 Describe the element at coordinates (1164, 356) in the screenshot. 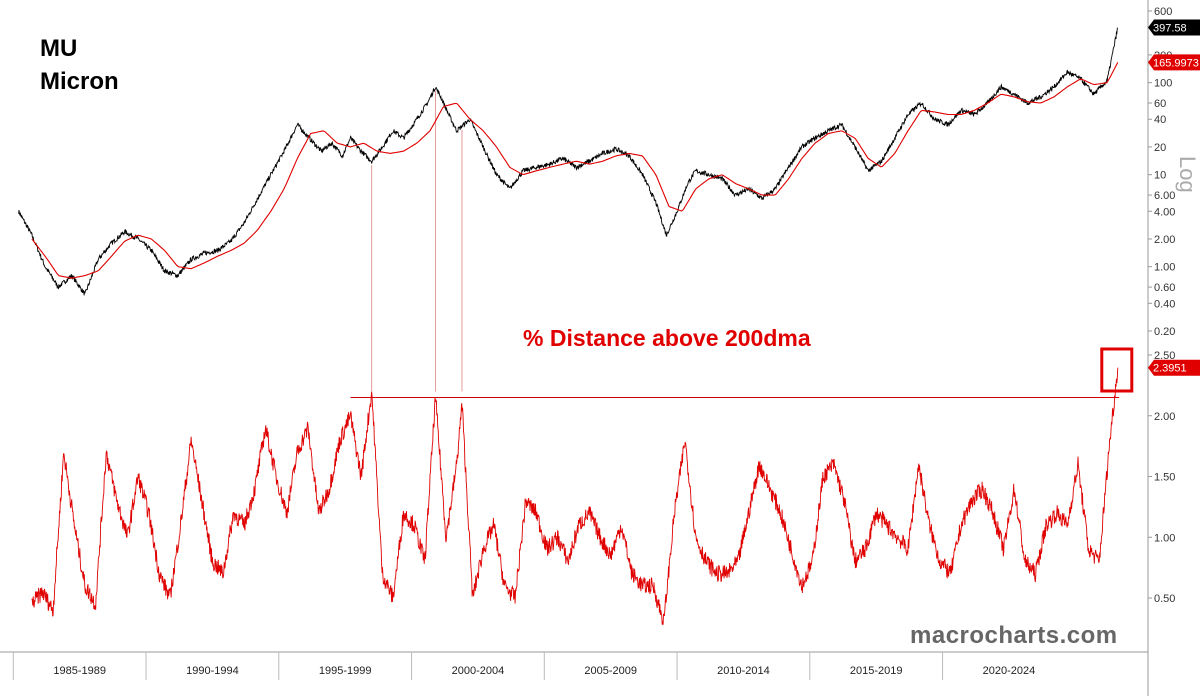

I see `lower-y-tick-label: 2.50` at that location.